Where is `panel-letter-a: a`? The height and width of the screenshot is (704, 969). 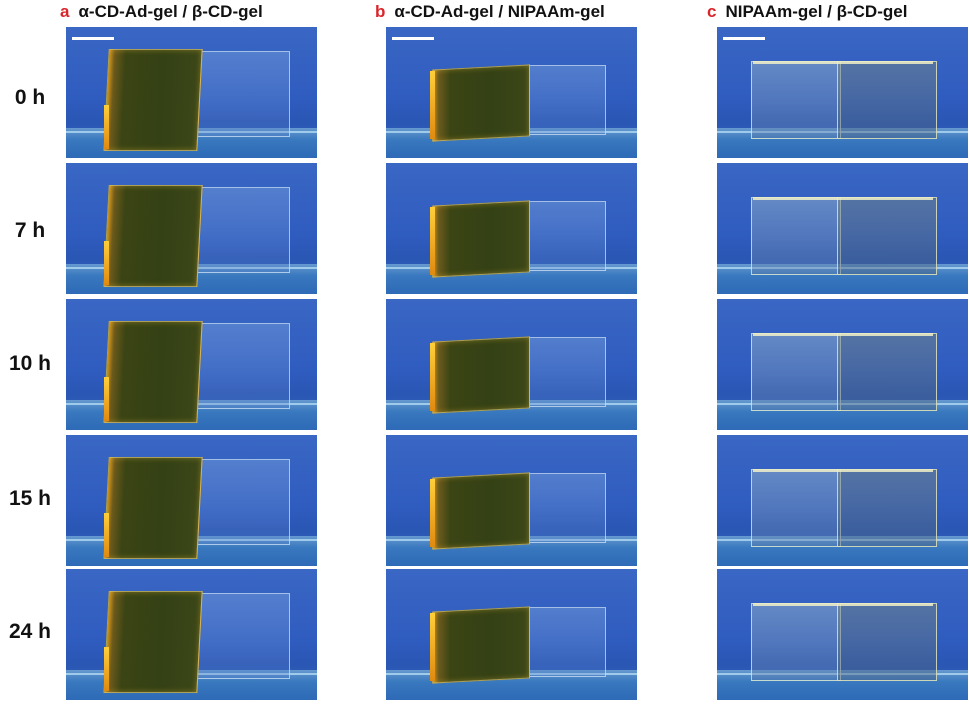 panel-letter-a: a is located at coordinates (65, 11).